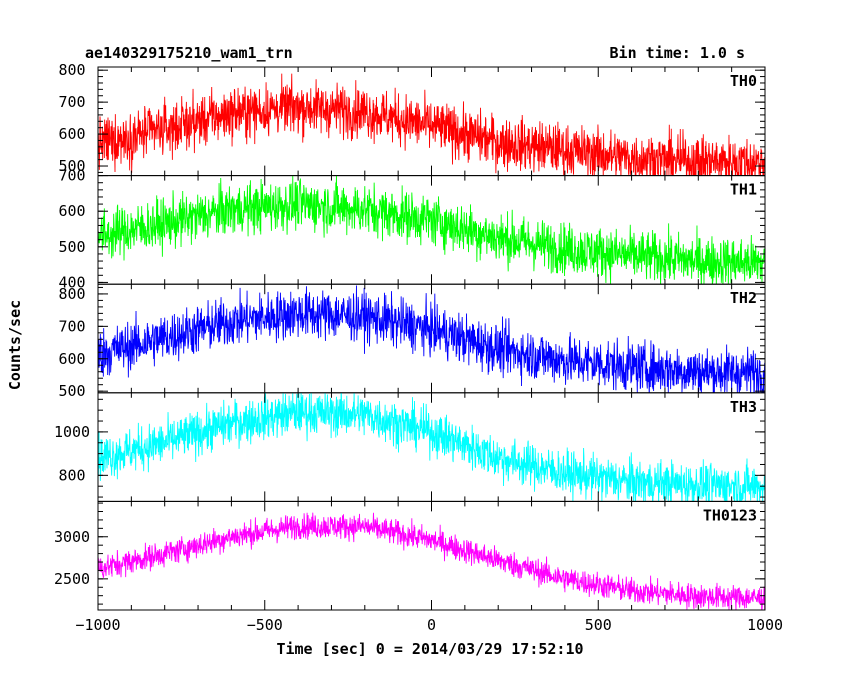  Describe the element at coordinates (743, 190) in the screenshot. I see `panel-name-label: TH1` at that location.